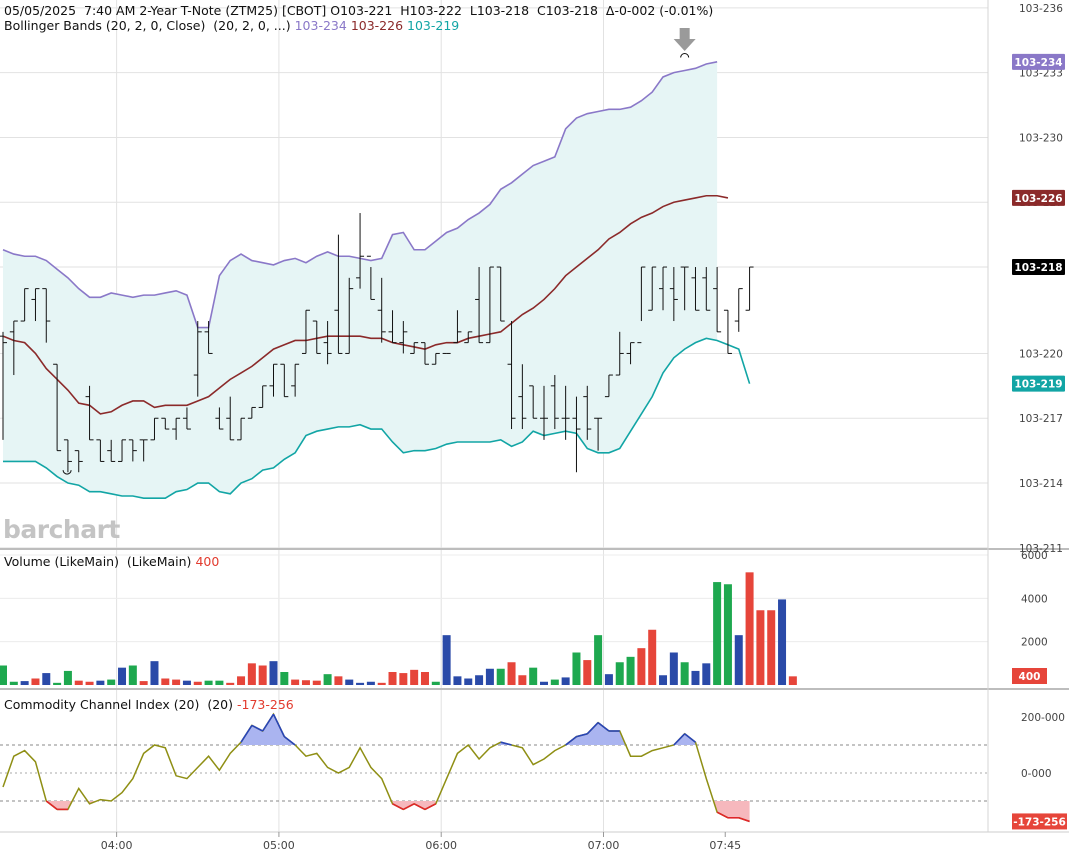 The height and width of the screenshot is (857, 1069). Describe the element at coordinates (1034, 556) in the screenshot. I see `volume-axis-tick-label: 6000` at that location.